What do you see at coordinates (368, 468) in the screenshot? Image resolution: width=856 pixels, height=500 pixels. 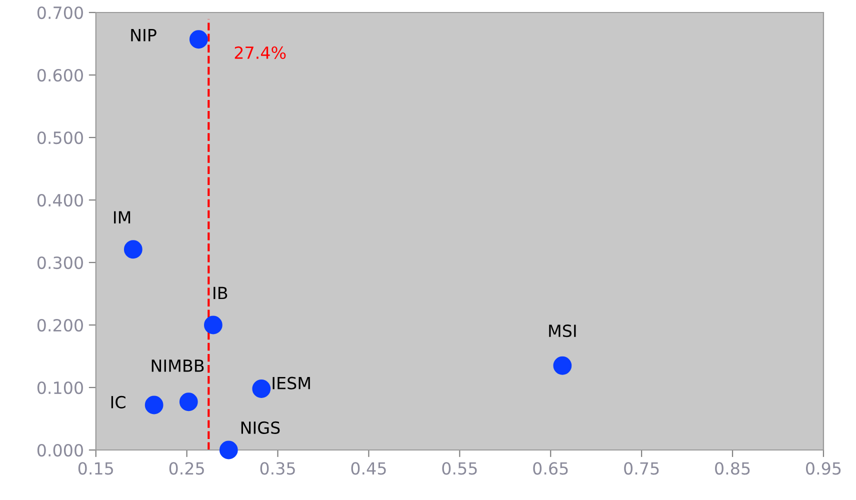 I see `x-tick-label: 0.45` at bounding box center [368, 468].